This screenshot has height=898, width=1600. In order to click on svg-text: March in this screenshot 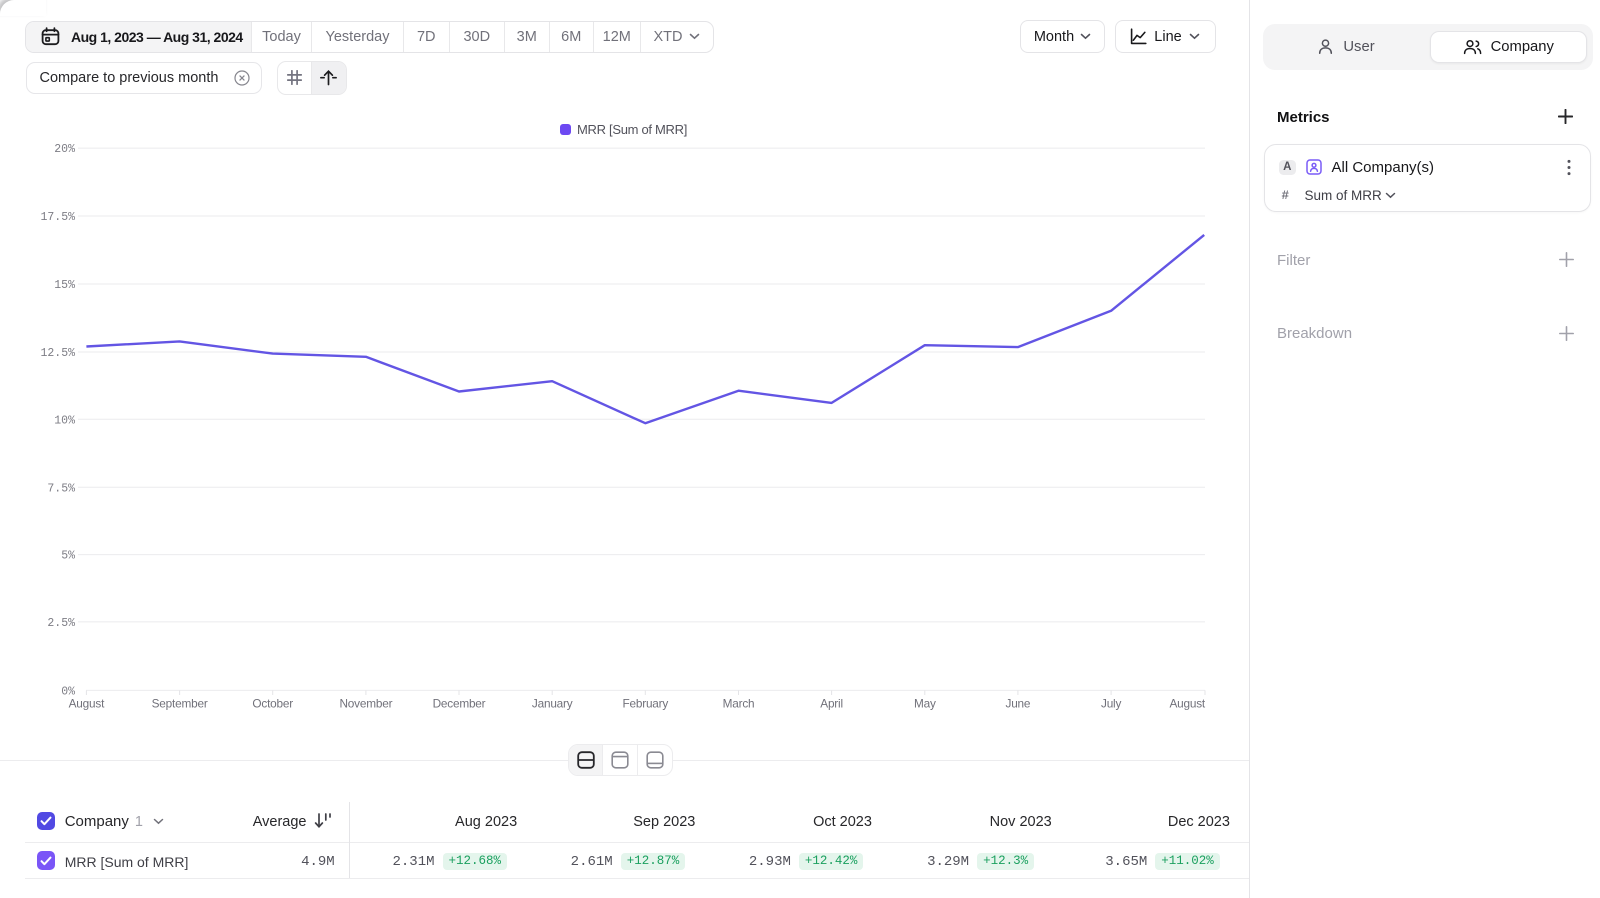, I will do `click(739, 704)`.